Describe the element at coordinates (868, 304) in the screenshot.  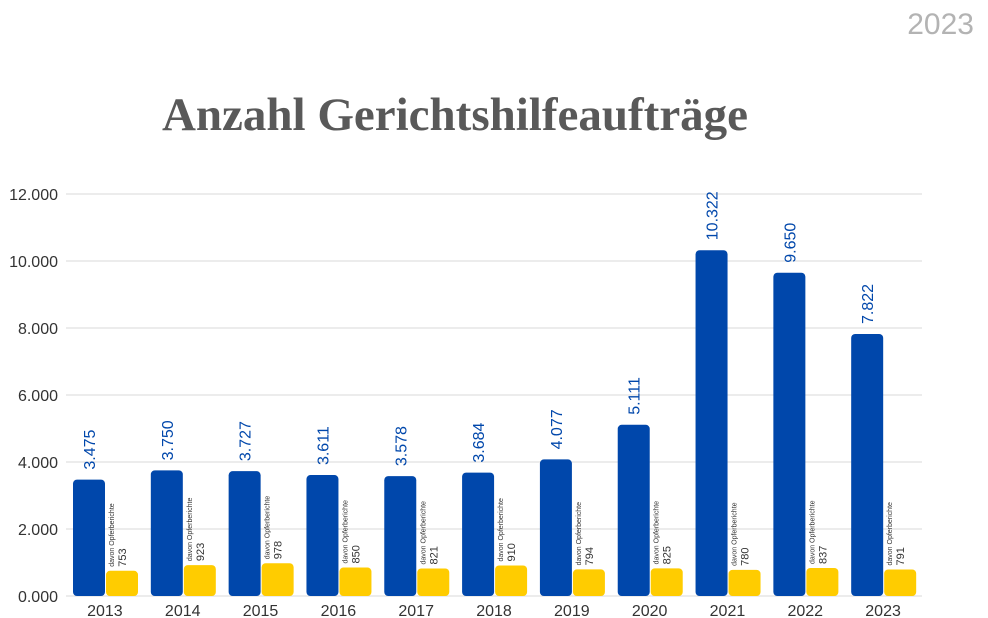
I see `bar-total-value-label: 7.822` at that location.